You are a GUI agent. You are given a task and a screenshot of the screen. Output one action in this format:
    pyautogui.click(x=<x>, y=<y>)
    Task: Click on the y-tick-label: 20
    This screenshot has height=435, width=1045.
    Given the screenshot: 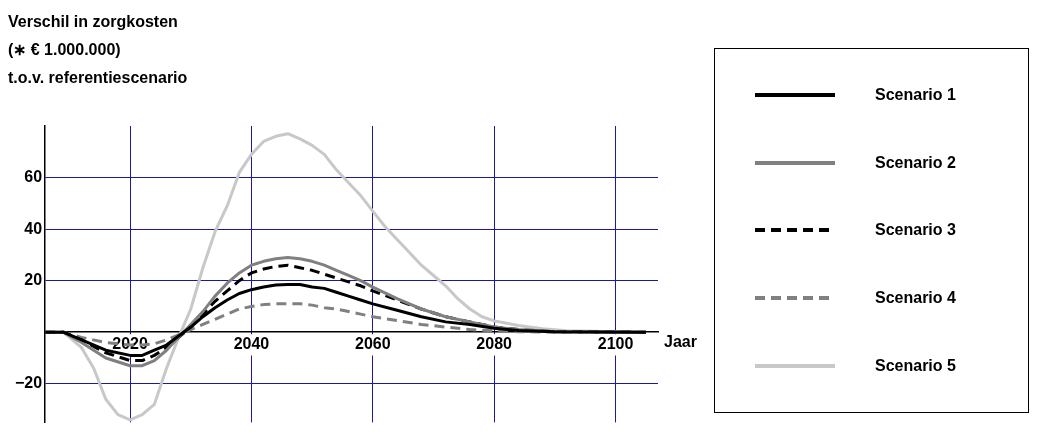 What is the action you would take?
    pyautogui.click(x=33, y=280)
    